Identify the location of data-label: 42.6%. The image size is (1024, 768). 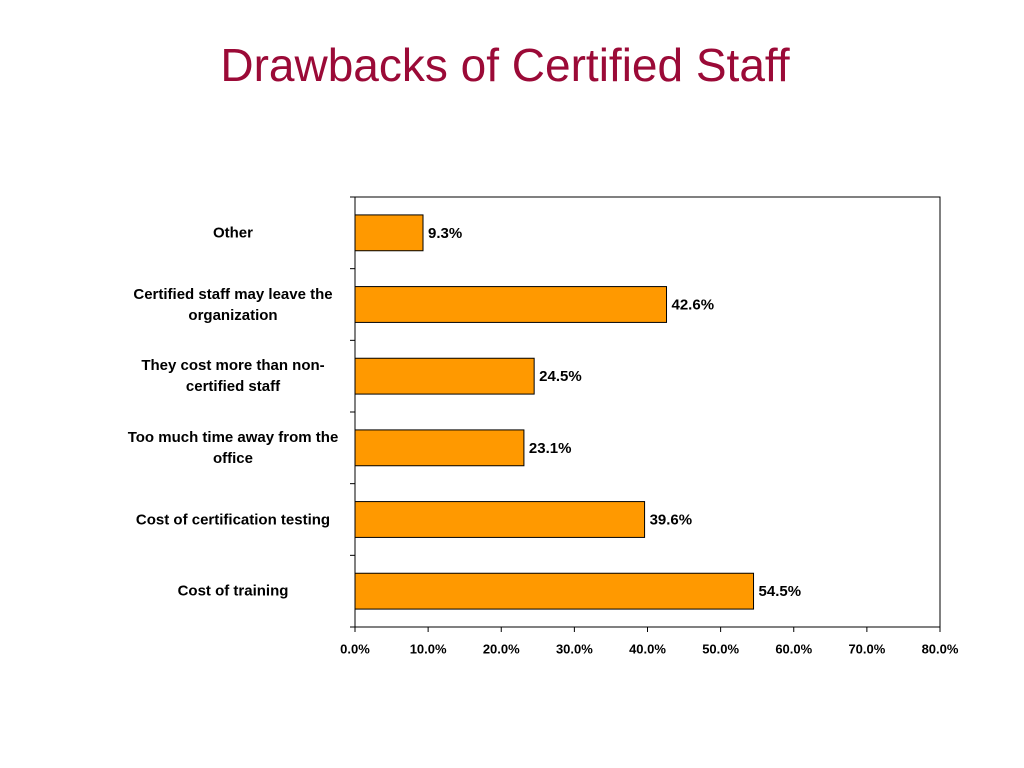
(693, 304).